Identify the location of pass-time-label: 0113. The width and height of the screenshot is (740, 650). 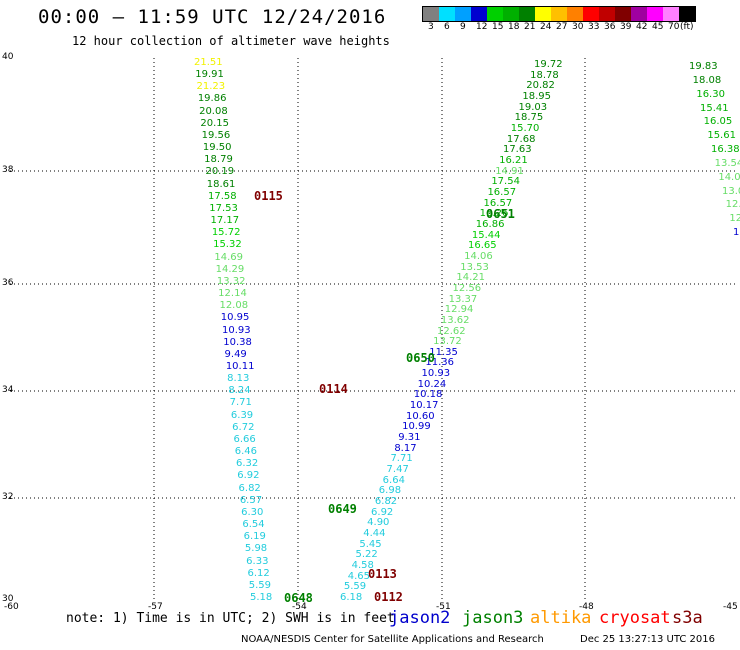
(382, 574).